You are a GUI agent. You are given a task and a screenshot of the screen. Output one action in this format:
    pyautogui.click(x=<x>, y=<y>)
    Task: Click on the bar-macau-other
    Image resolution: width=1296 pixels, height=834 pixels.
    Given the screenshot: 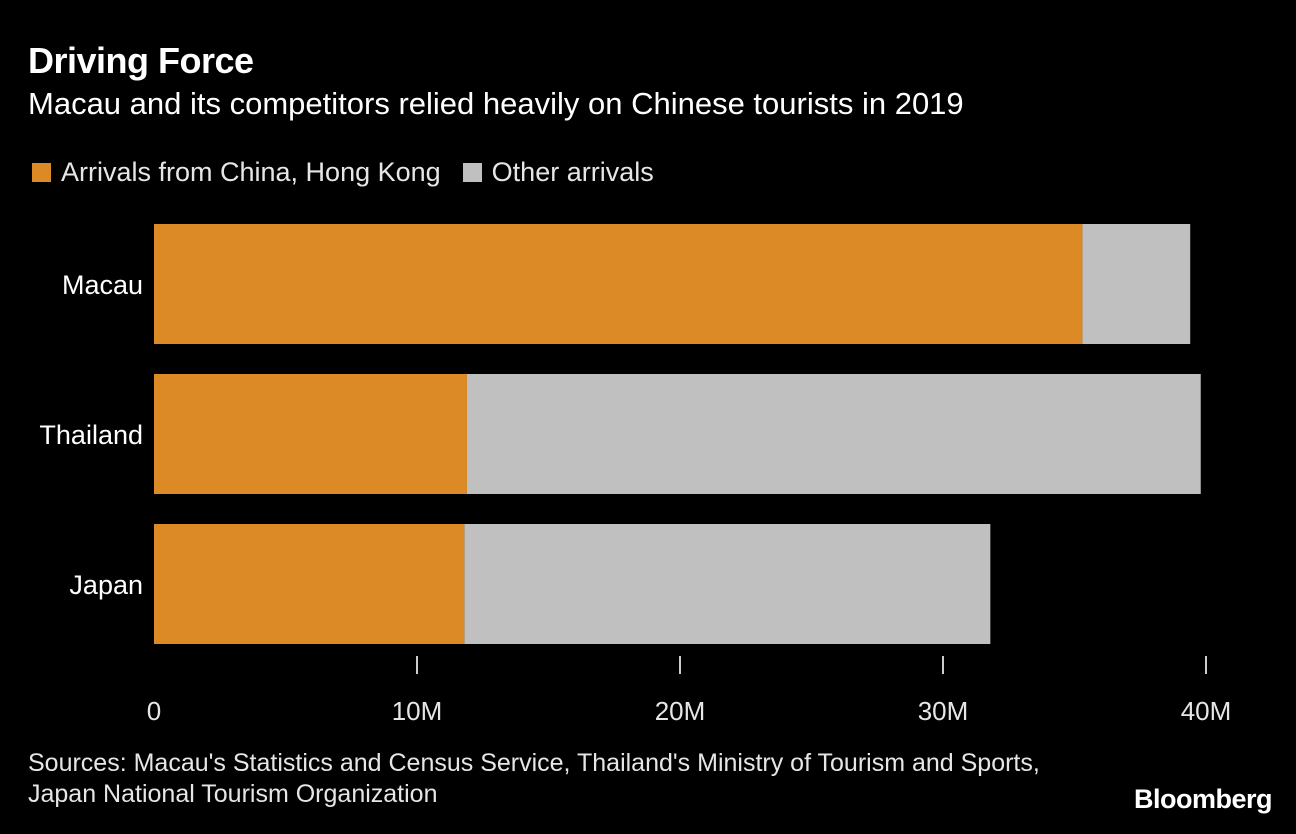 What is the action you would take?
    pyautogui.click(x=1136, y=284)
    